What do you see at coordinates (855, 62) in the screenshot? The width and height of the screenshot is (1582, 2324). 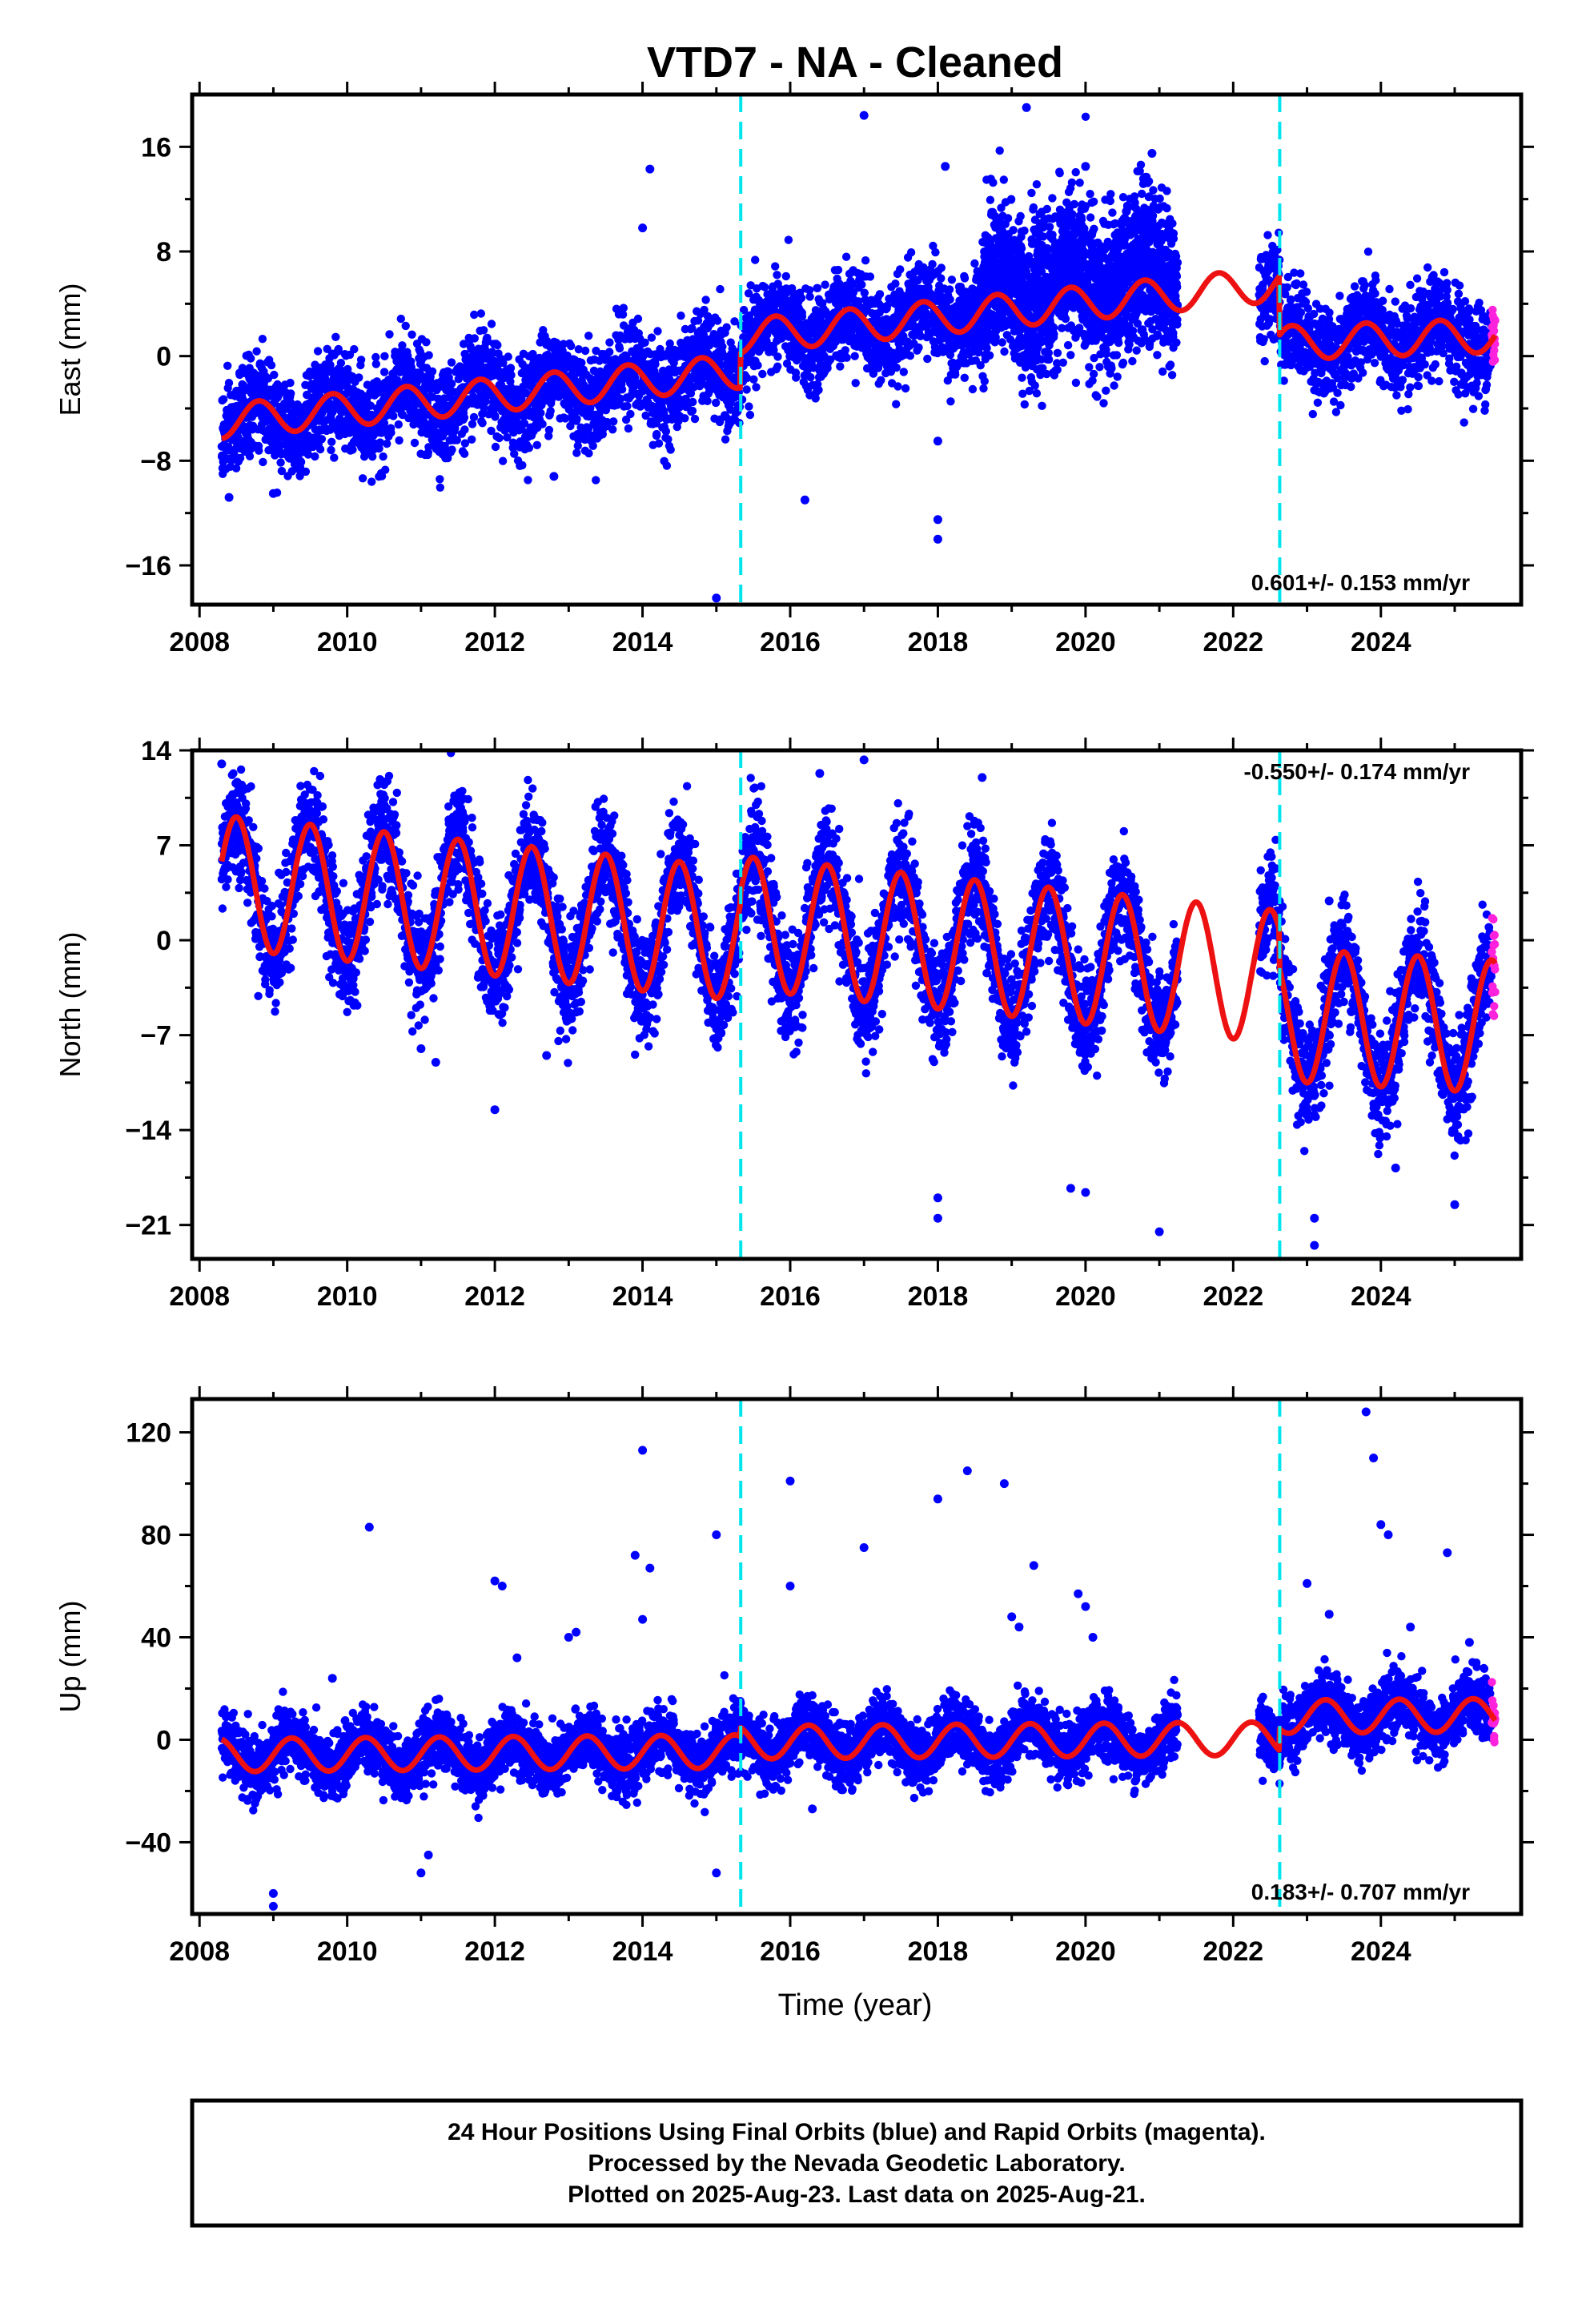 I see `chart-title: VTD7 - NA - Cleaned` at bounding box center [855, 62].